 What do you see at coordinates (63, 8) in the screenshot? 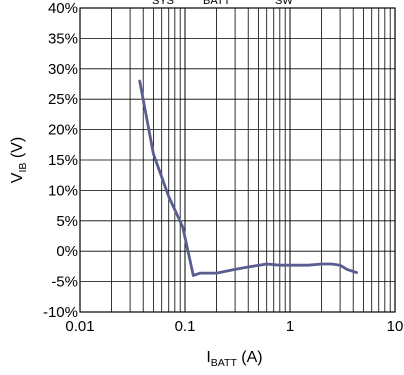
I see `y-tick-label: 40%` at bounding box center [63, 8].